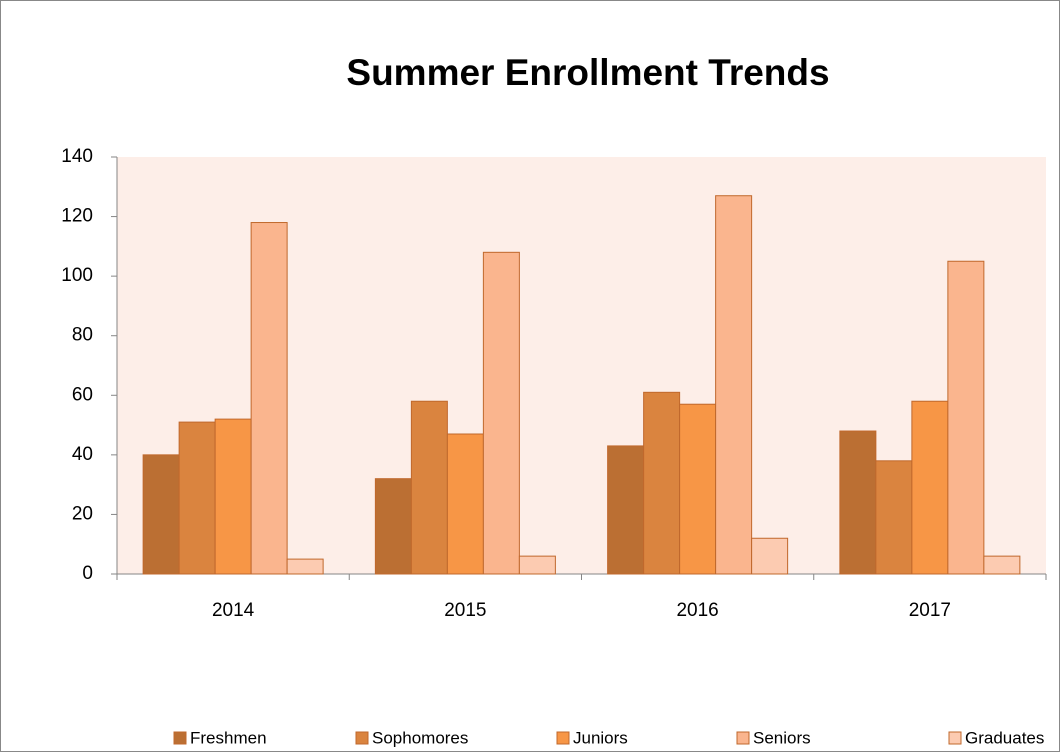 The image size is (1060, 752). I want to click on chart-title: Summer Enrollment Trends, so click(587, 72).